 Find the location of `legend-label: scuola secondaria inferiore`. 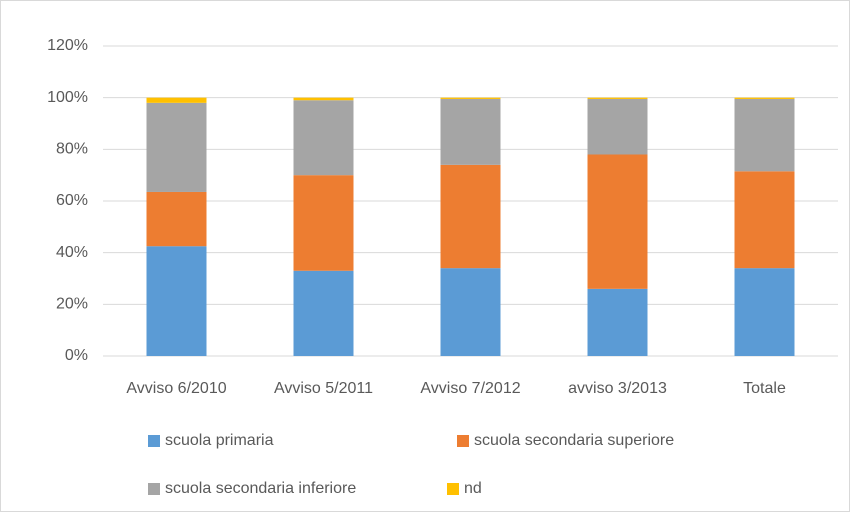

legend-label: scuola secondaria inferiore is located at coordinates (260, 488).